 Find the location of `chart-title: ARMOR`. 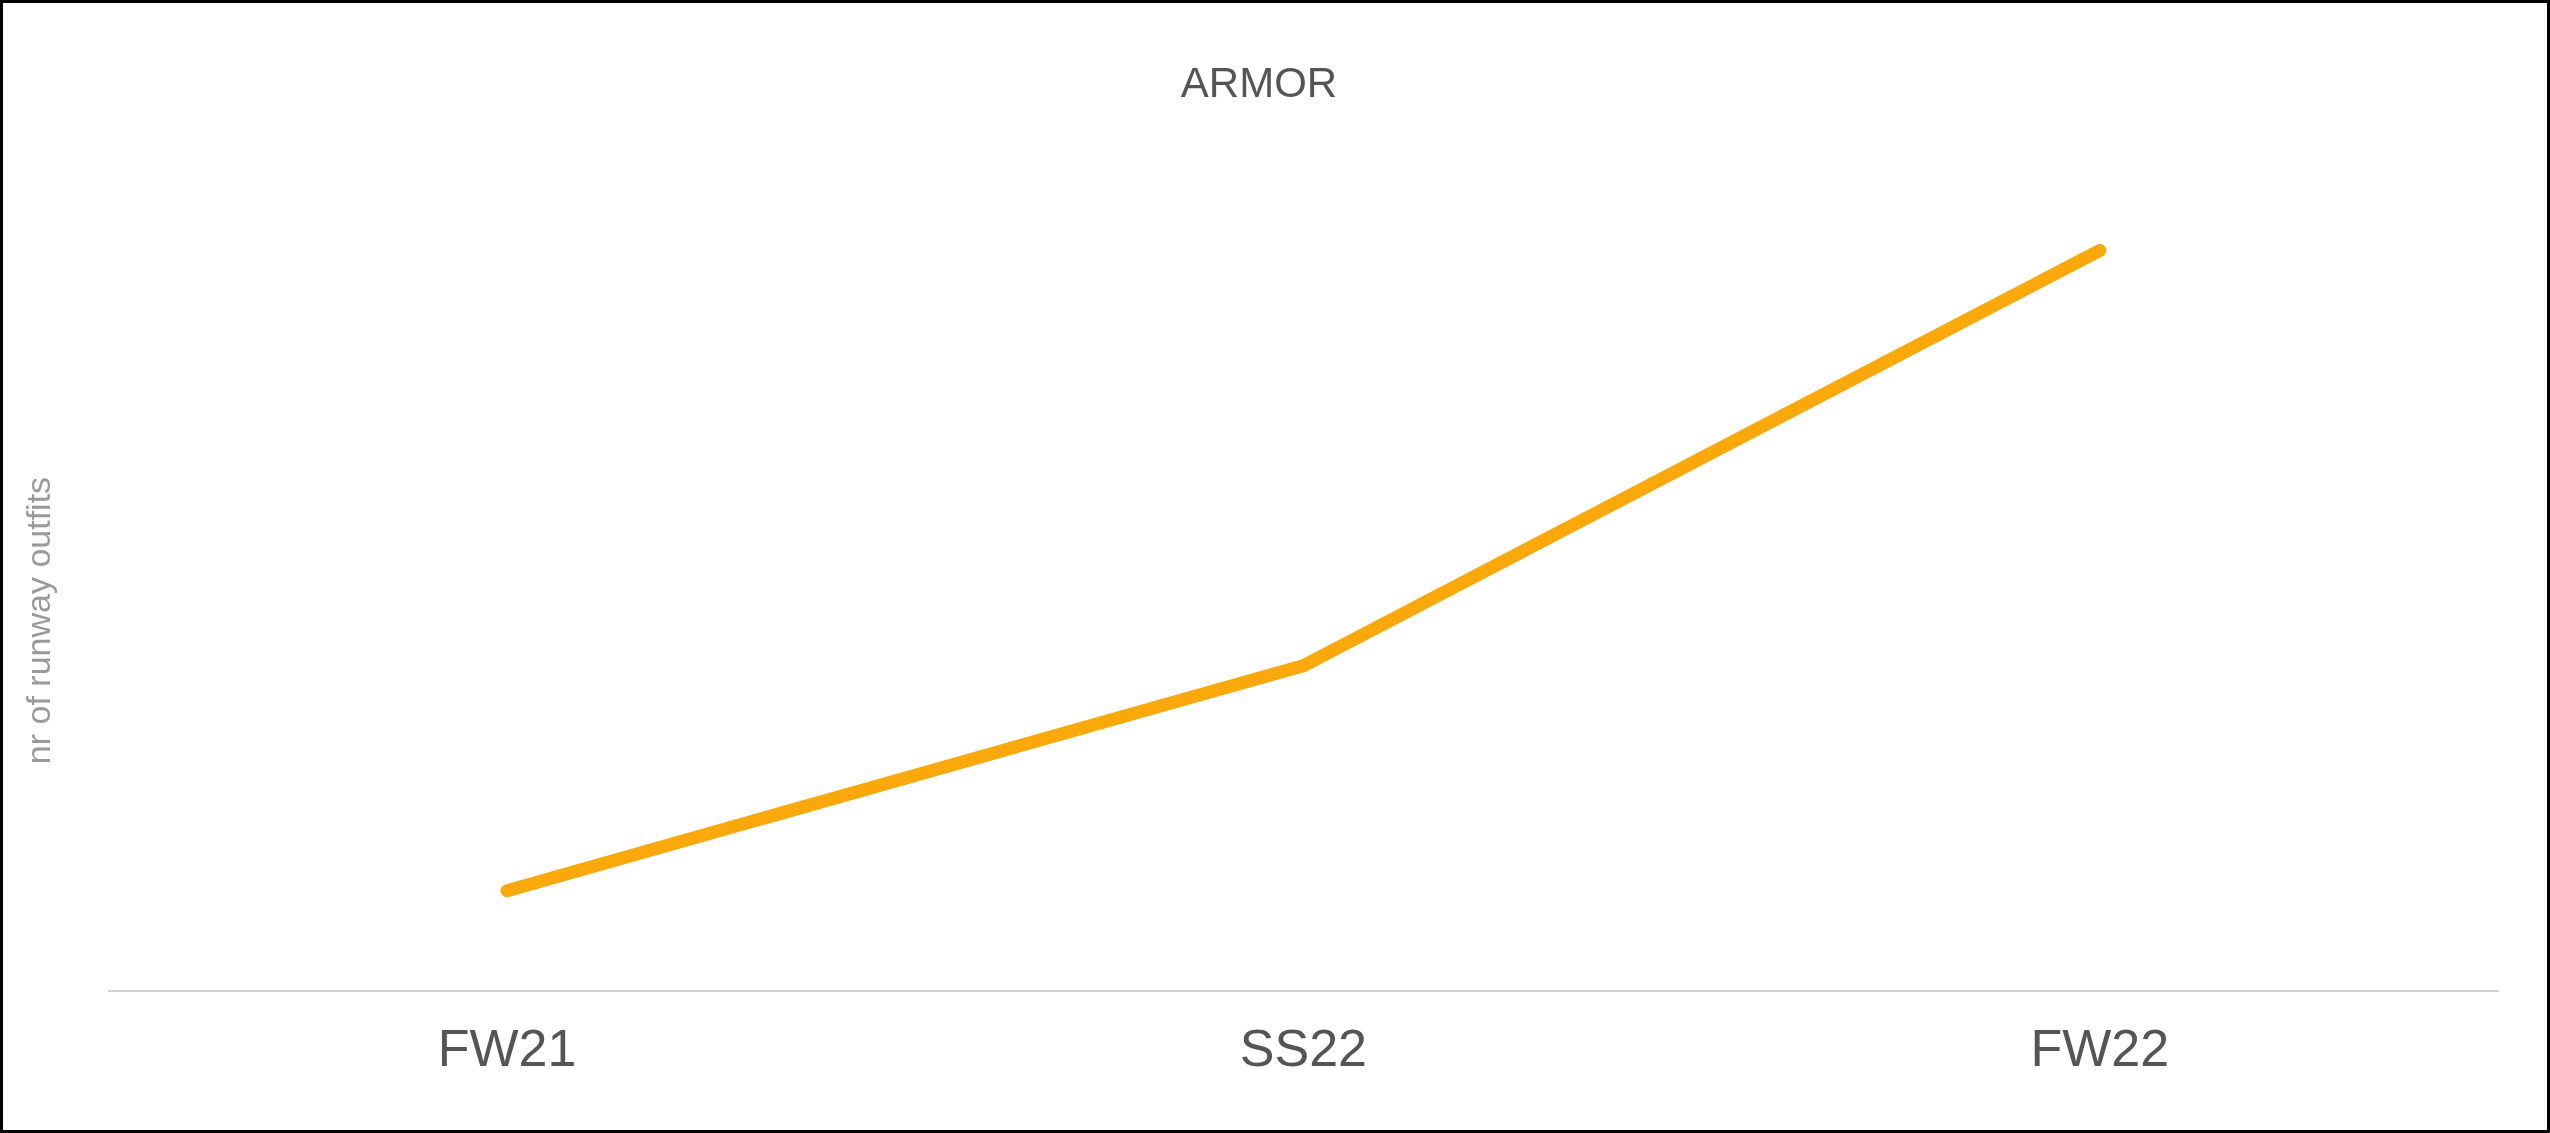

chart-title: ARMOR is located at coordinates (1259, 82).